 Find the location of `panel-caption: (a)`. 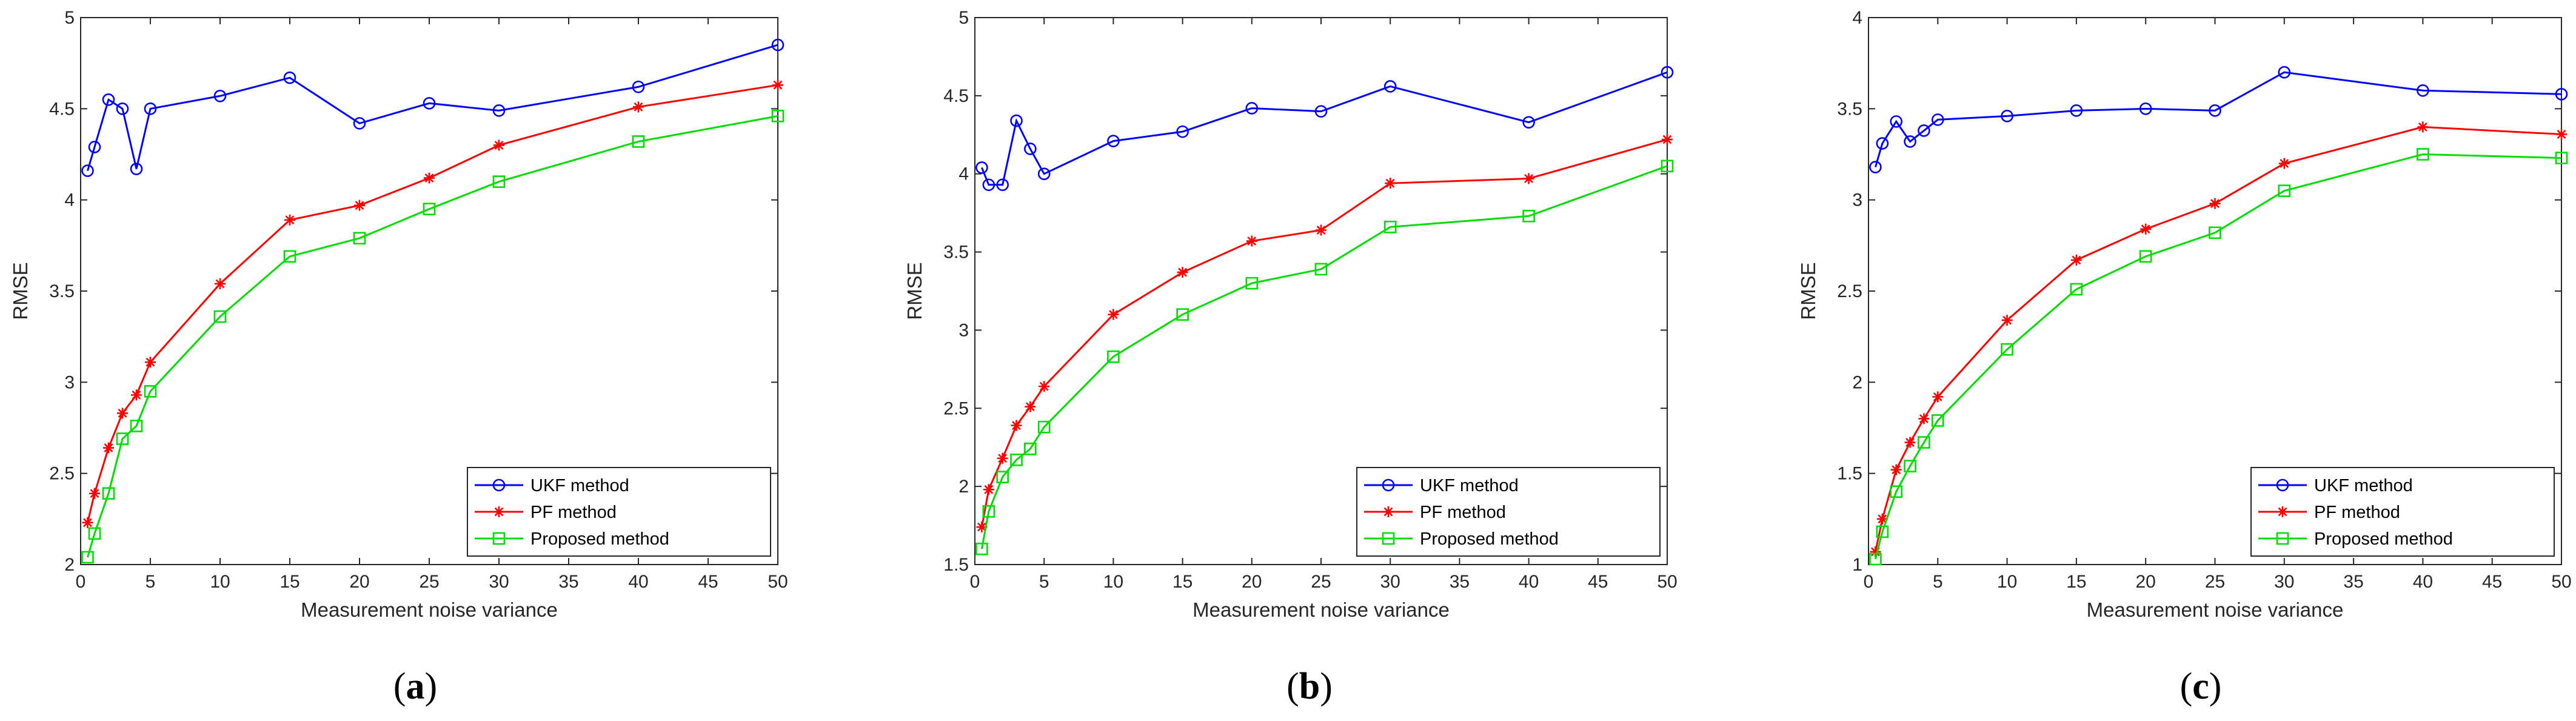

panel-caption: (a) is located at coordinates (415, 686).